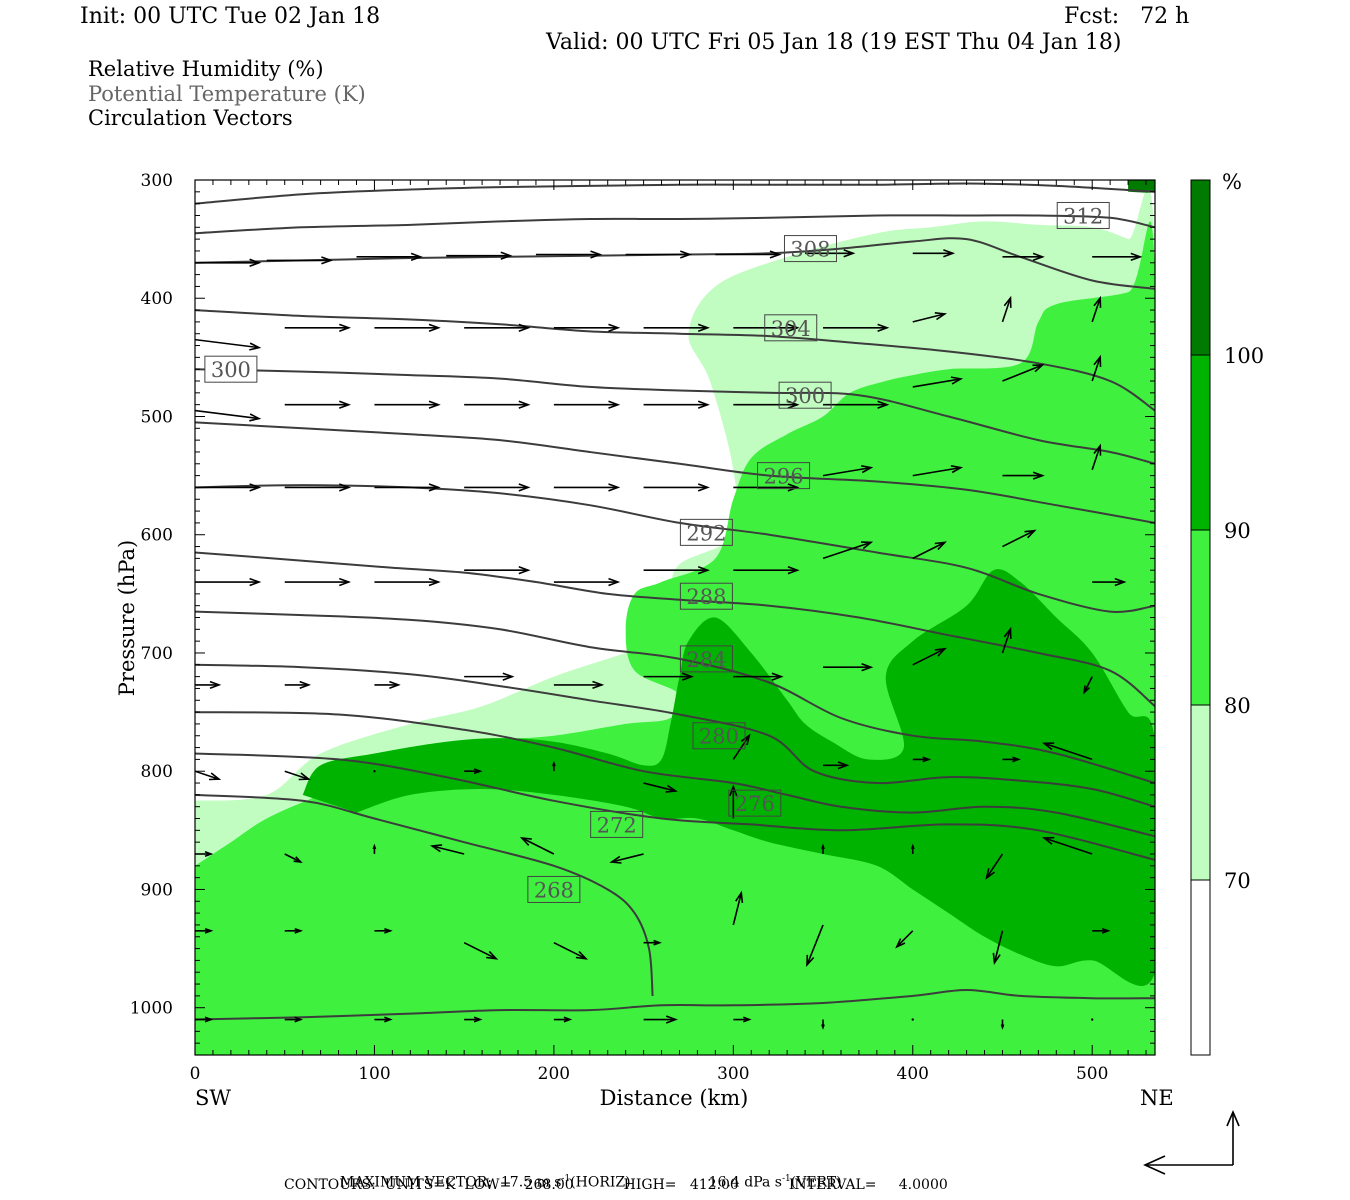 The width and height of the screenshot is (1350, 1200). Describe the element at coordinates (617, 824) in the screenshot. I see `isentrope-label-272: 272` at that location.